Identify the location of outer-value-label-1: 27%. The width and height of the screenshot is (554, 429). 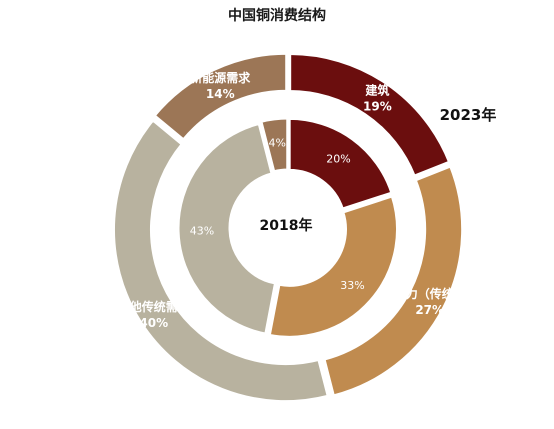
(429, 310).